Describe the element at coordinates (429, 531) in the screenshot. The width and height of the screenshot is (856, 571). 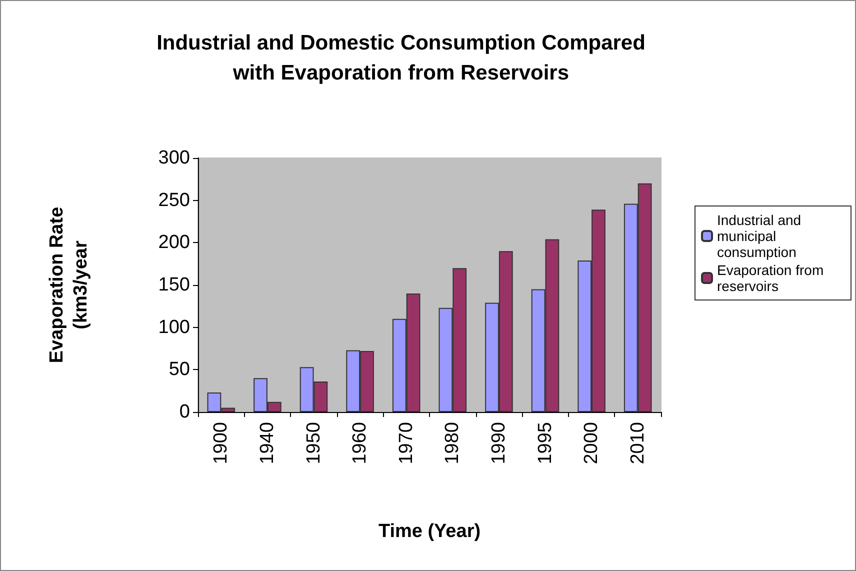
I see `x-axis-title: Time (Year)` at that location.